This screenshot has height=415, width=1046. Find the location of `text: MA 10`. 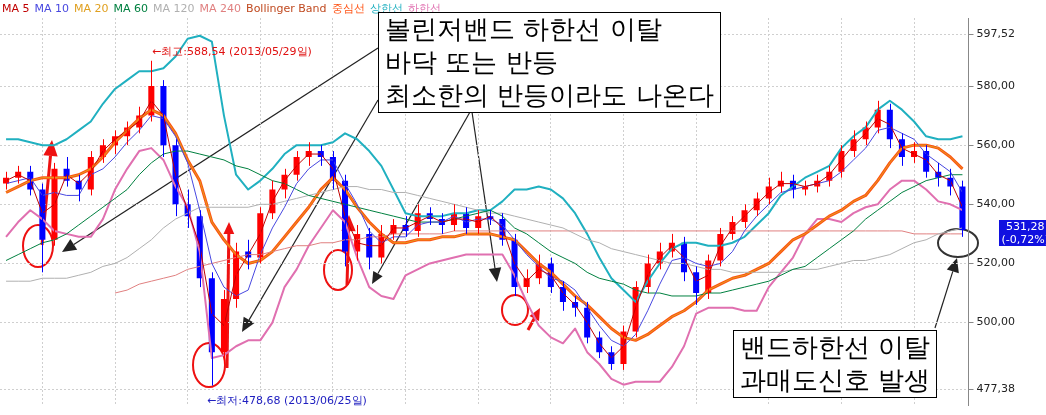

text: MA 10 is located at coordinates (52, 8).